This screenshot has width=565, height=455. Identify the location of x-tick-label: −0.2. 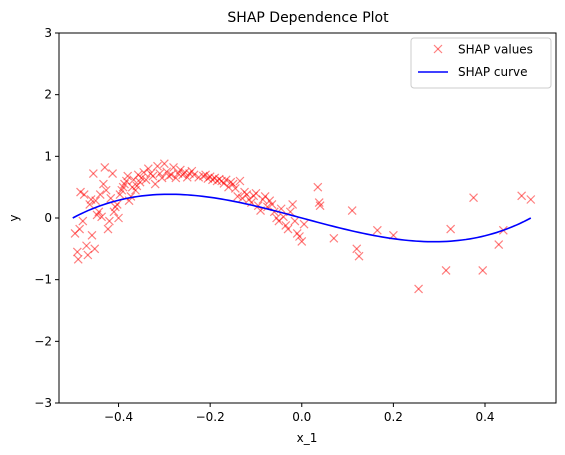
(210, 417).